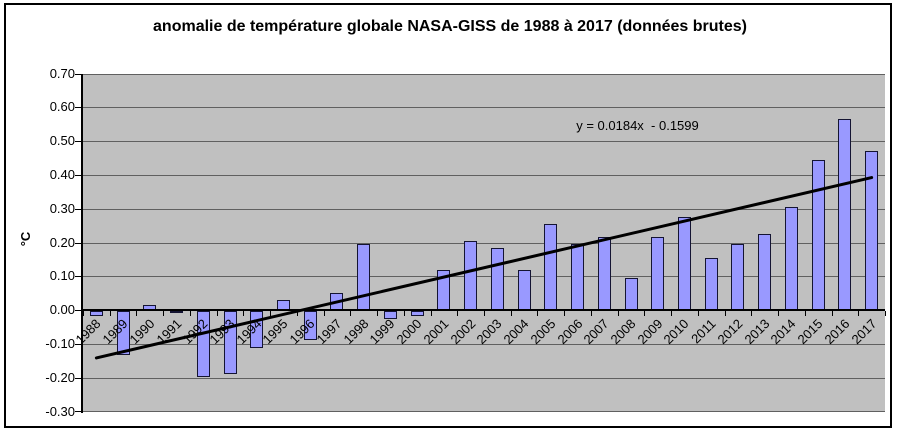 The image size is (900, 441). Describe the element at coordinates (417, 313) in the screenshot. I see `bar-2000` at that location.